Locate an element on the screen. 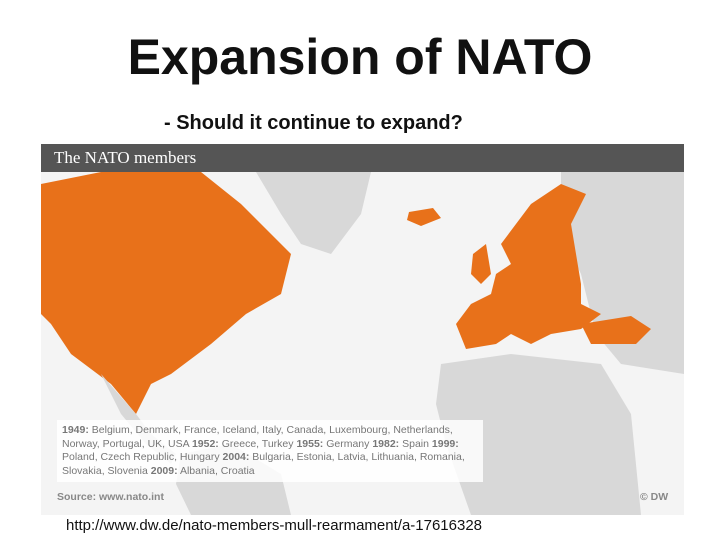 This screenshot has height=540, width=720. map-title: The NATO members is located at coordinates (125, 157).